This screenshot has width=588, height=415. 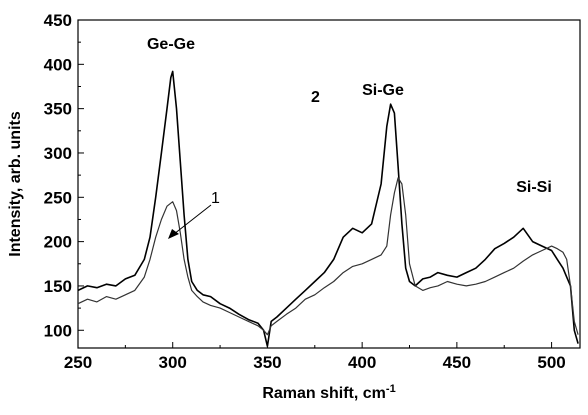 I want to click on y-tick-label: 350, so click(x=58, y=109).